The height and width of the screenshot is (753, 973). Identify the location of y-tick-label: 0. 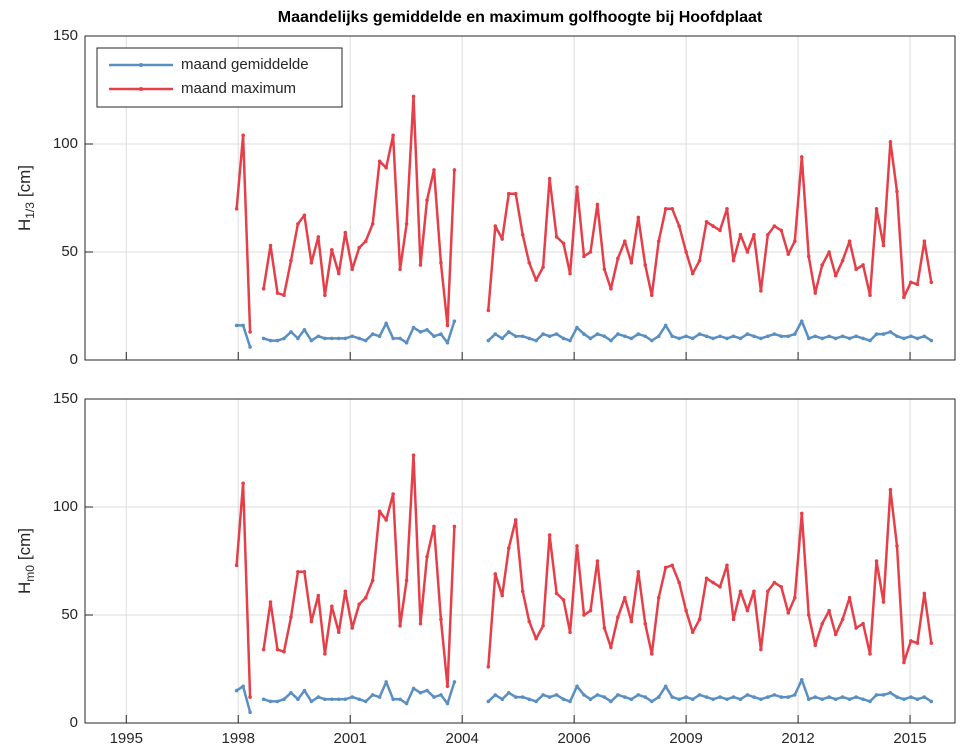
(74, 359).